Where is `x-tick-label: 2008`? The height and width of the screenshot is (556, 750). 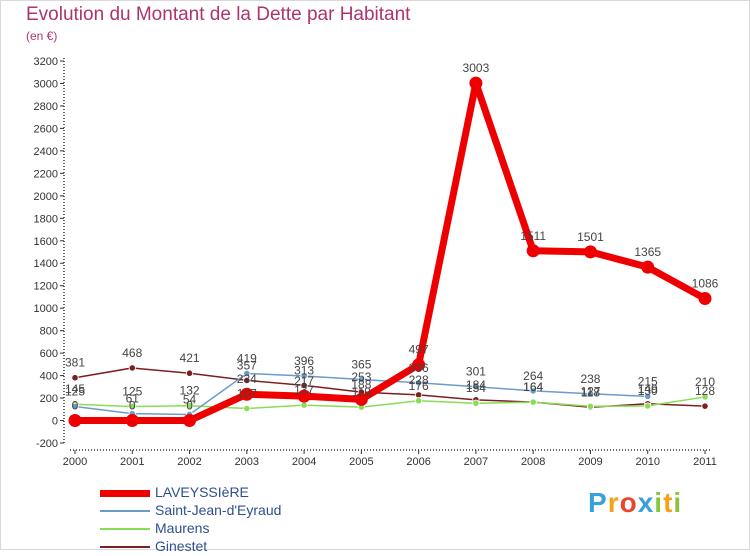 x-tick-label: 2008 is located at coordinates (533, 462).